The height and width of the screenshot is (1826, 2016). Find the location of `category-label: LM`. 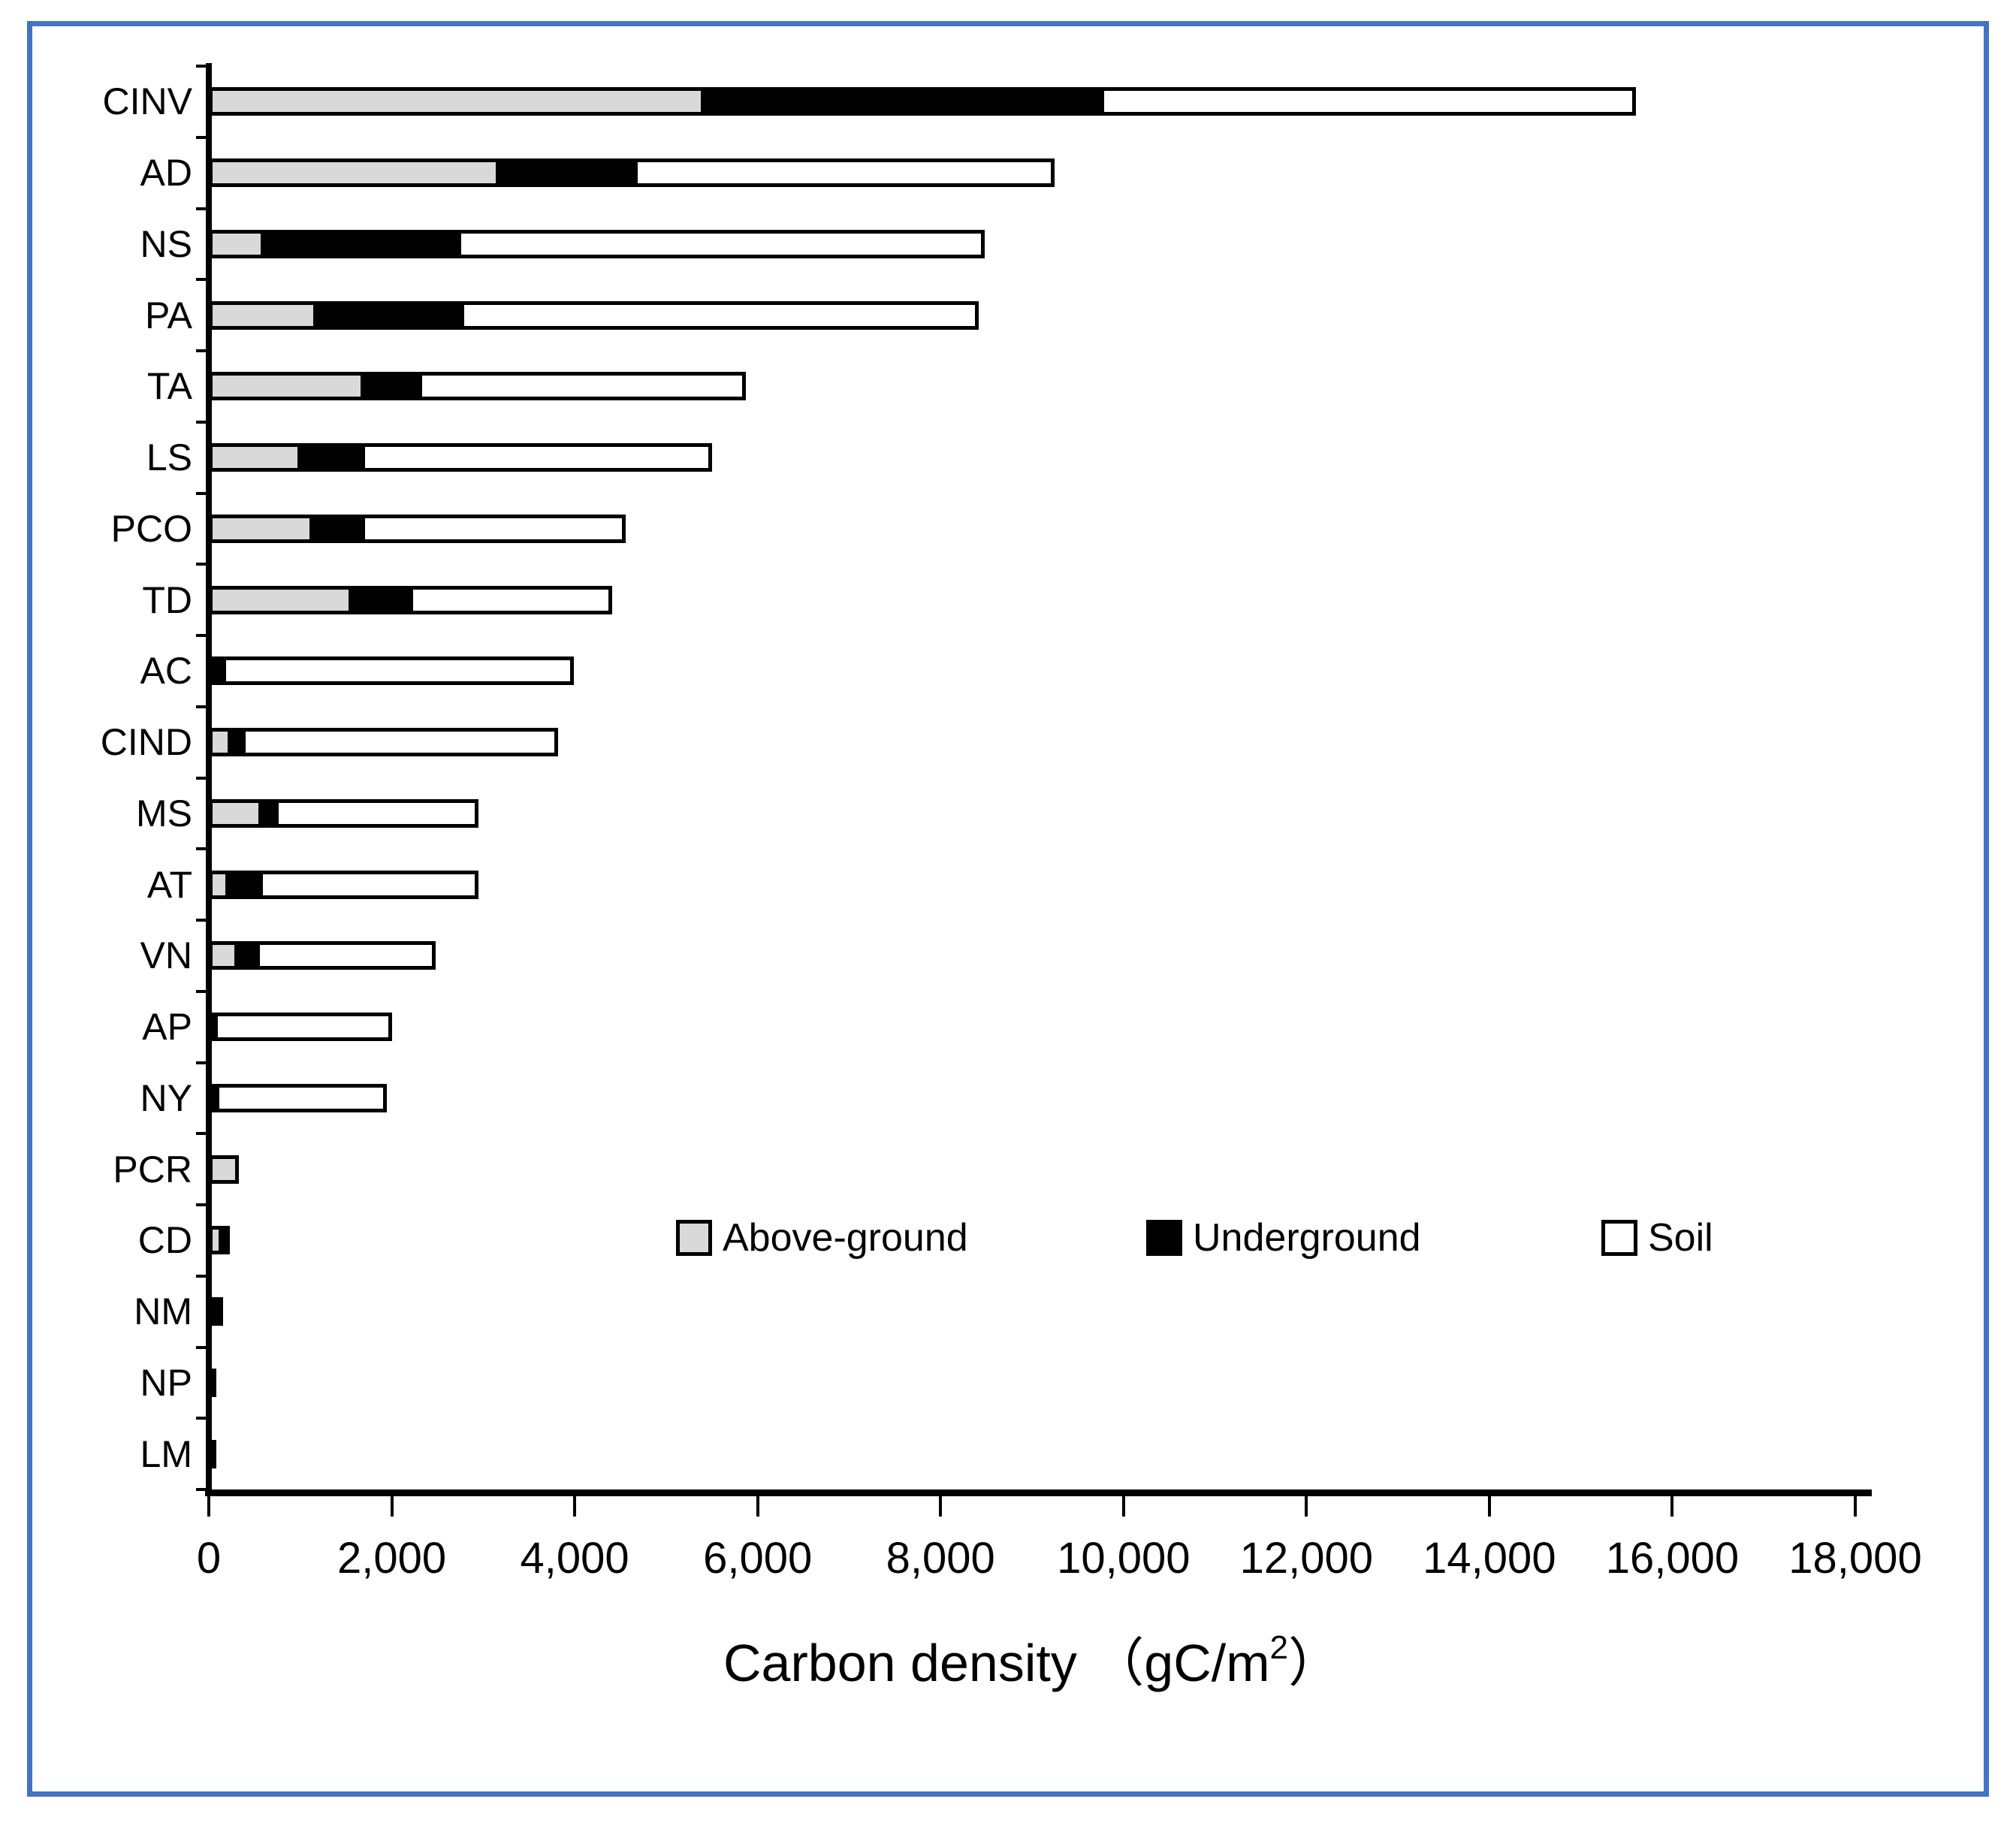

category-label: LM is located at coordinates (166, 1453).